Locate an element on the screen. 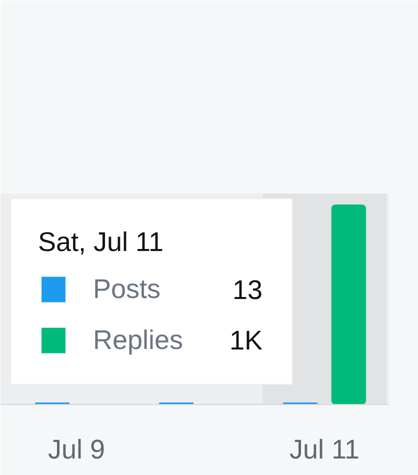 This screenshot has height=475, width=418. legend-title: Sat, Jul 11 is located at coordinates (101, 242).